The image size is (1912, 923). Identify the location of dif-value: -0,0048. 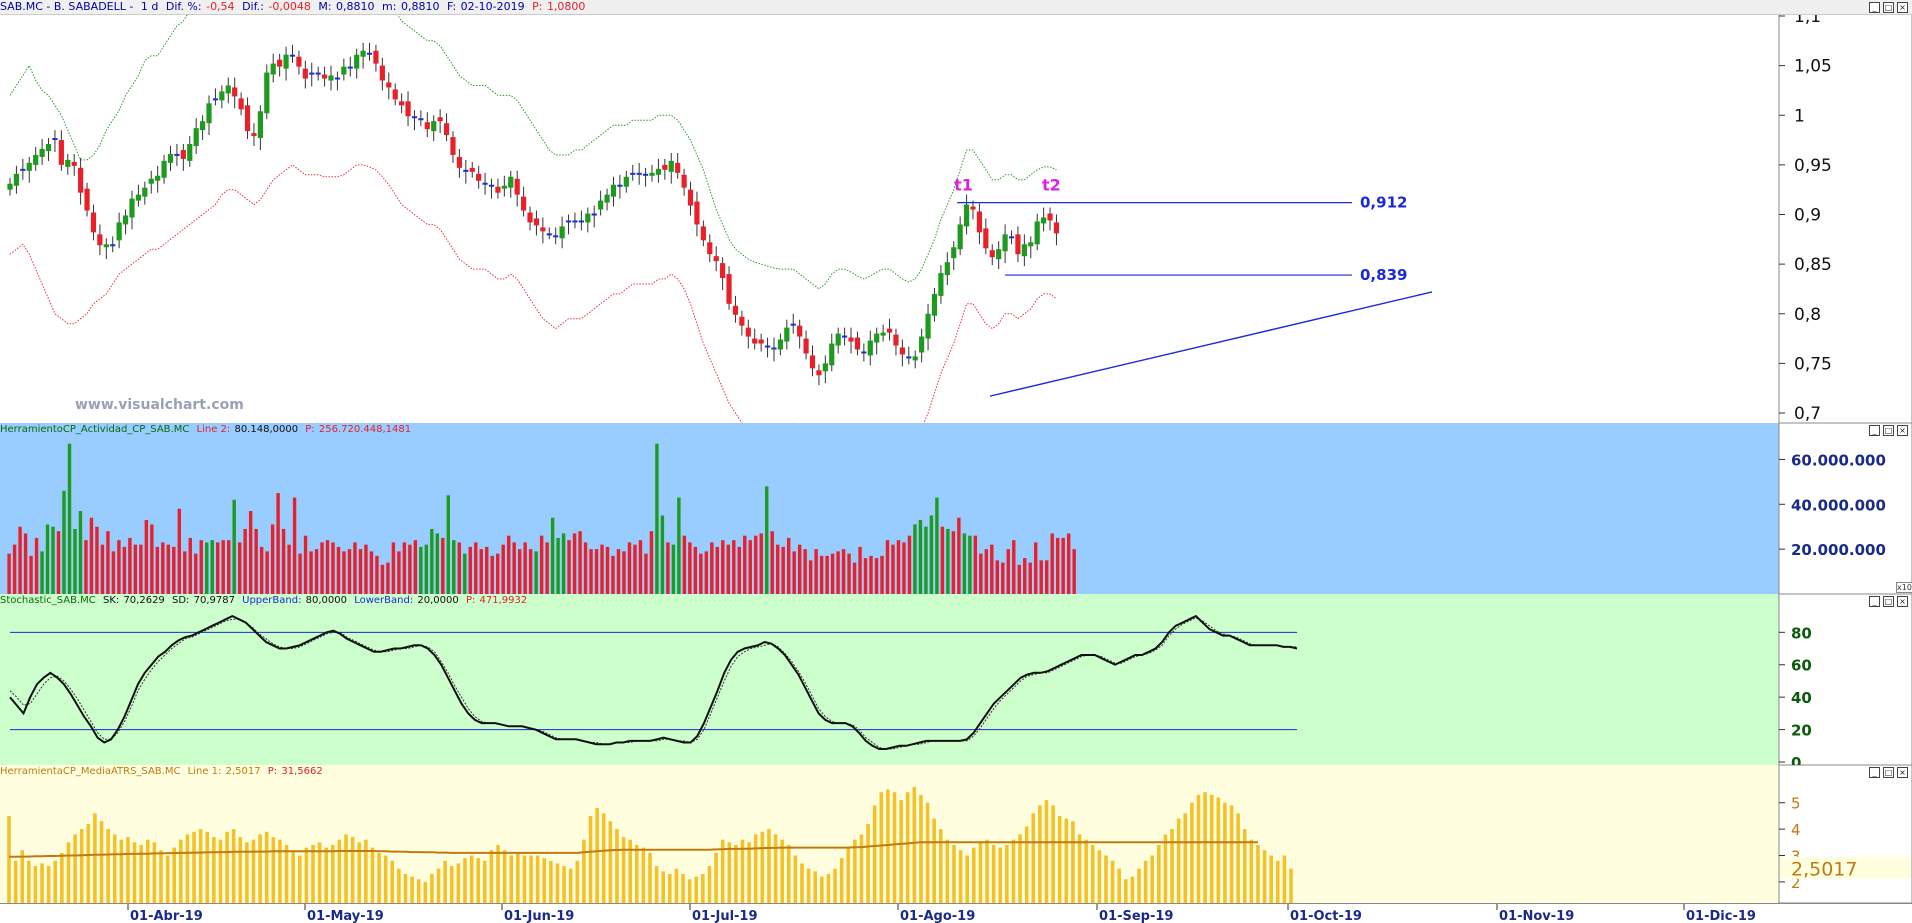
(289, 6).